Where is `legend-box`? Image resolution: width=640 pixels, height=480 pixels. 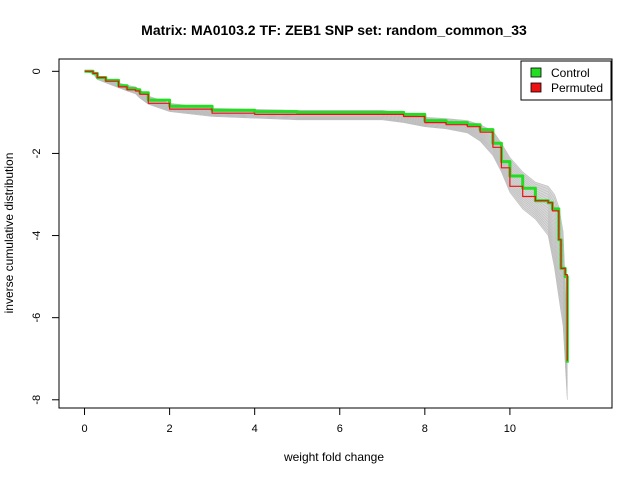
legend-box is located at coordinates (566, 80).